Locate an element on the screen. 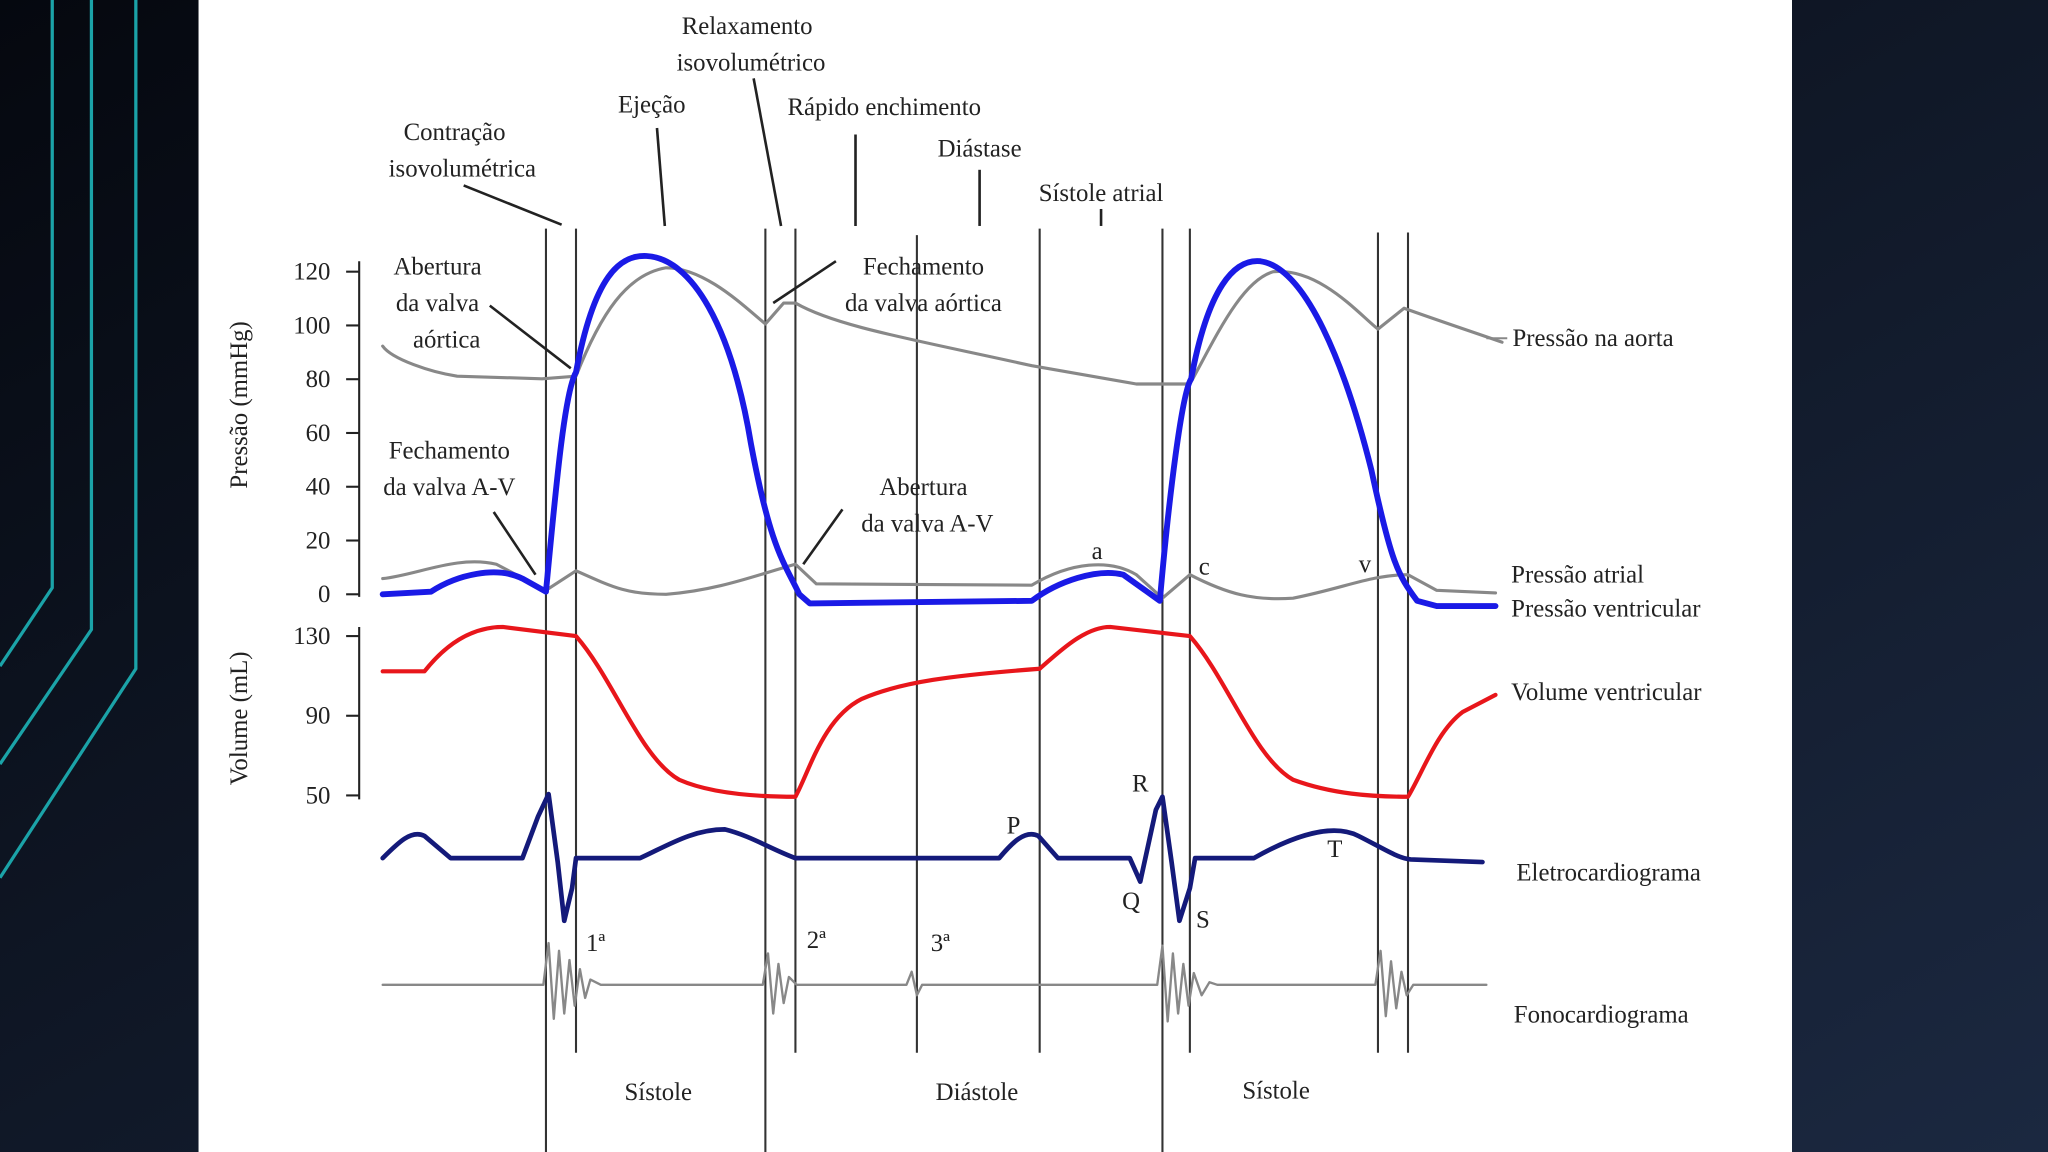 Image resolution: width=2048 pixels, height=1152 pixels. tick-label: 20 is located at coordinates (318, 540).